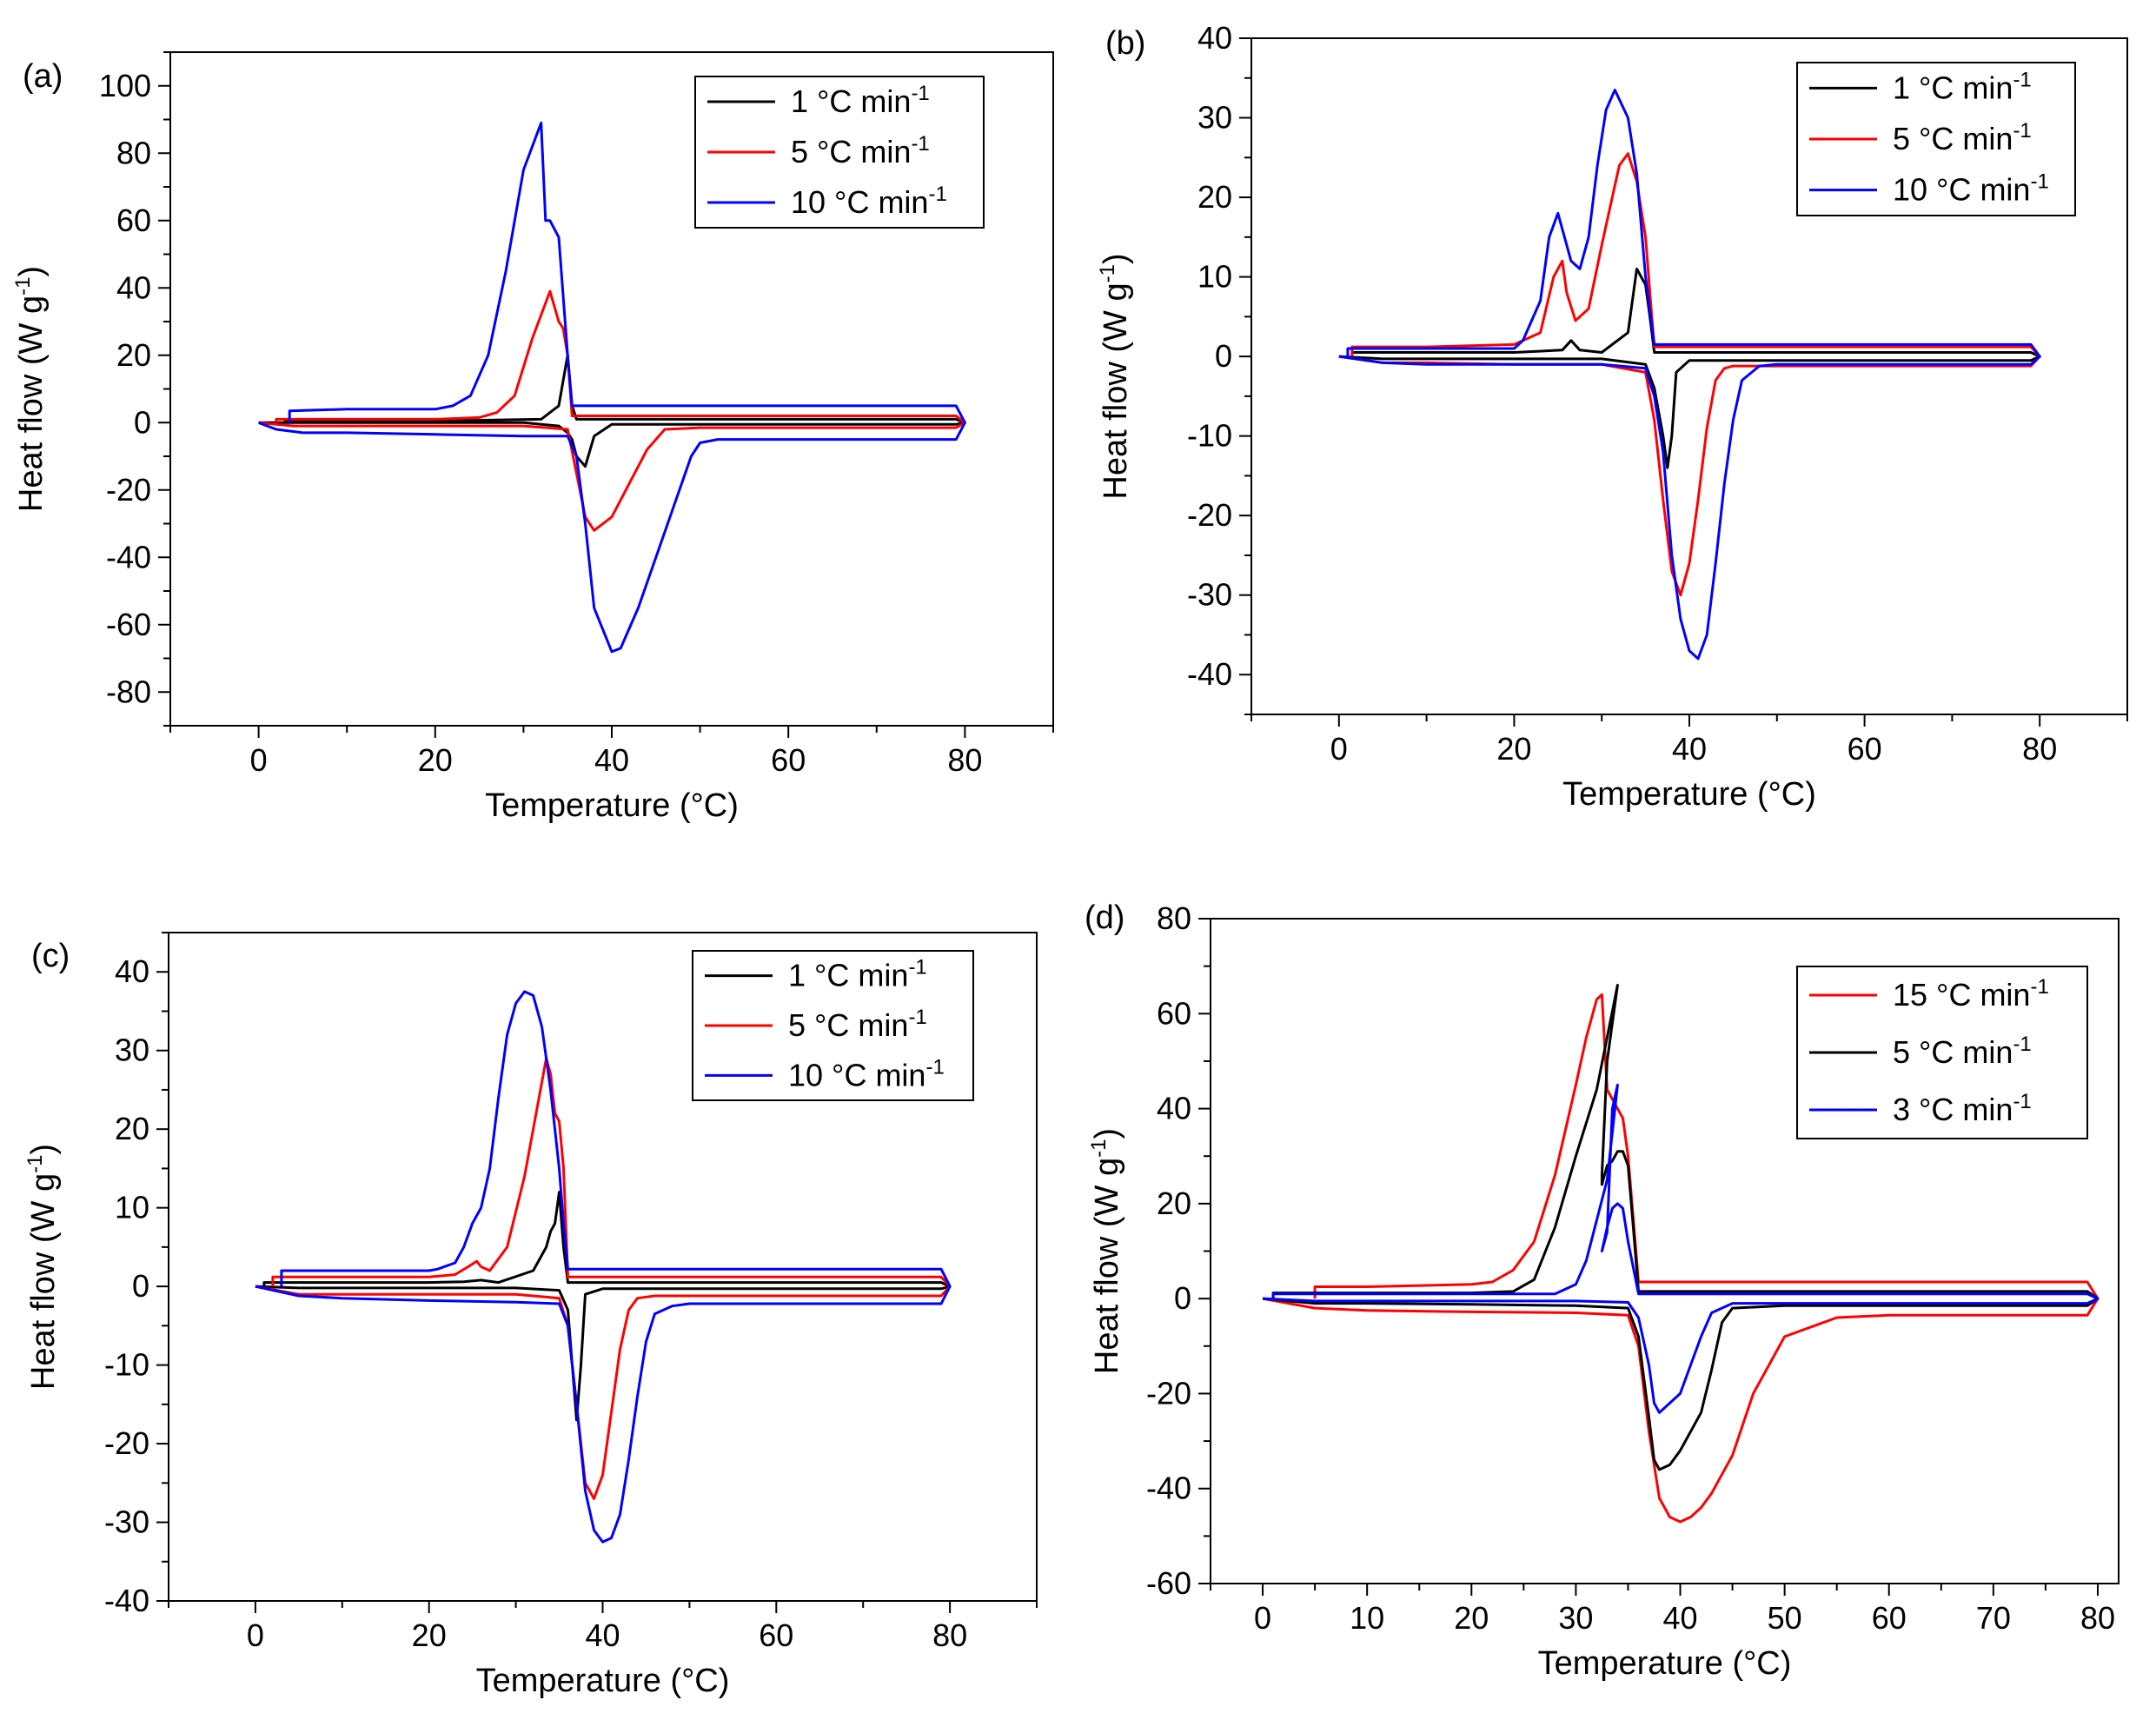 The width and height of the screenshot is (2156, 1720). Describe the element at coordinates (43, 77) in the screenshot. I see `panel-label: (a)` at that location.